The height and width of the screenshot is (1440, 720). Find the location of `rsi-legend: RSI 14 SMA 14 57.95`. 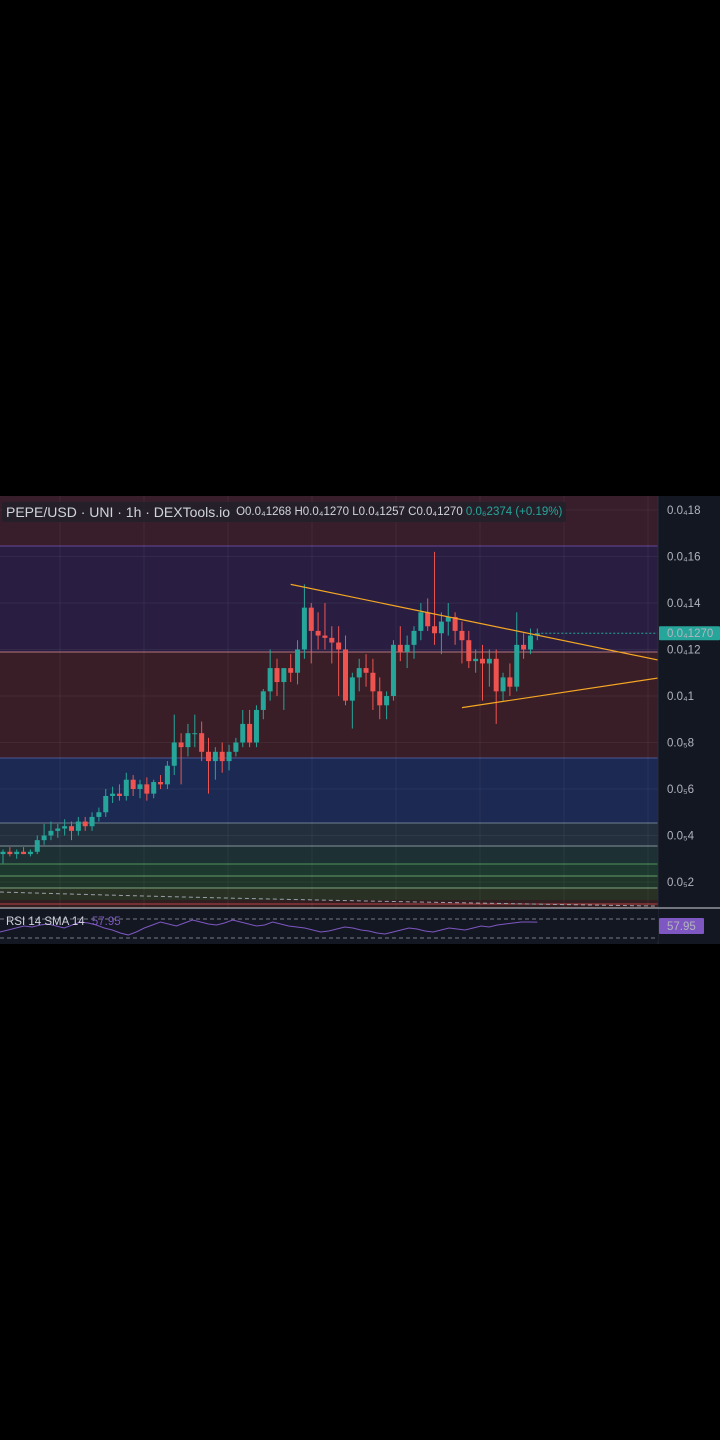

rsi-legend: RSI 14 SMA 14 57.95 is located at coordinates (63, 922).